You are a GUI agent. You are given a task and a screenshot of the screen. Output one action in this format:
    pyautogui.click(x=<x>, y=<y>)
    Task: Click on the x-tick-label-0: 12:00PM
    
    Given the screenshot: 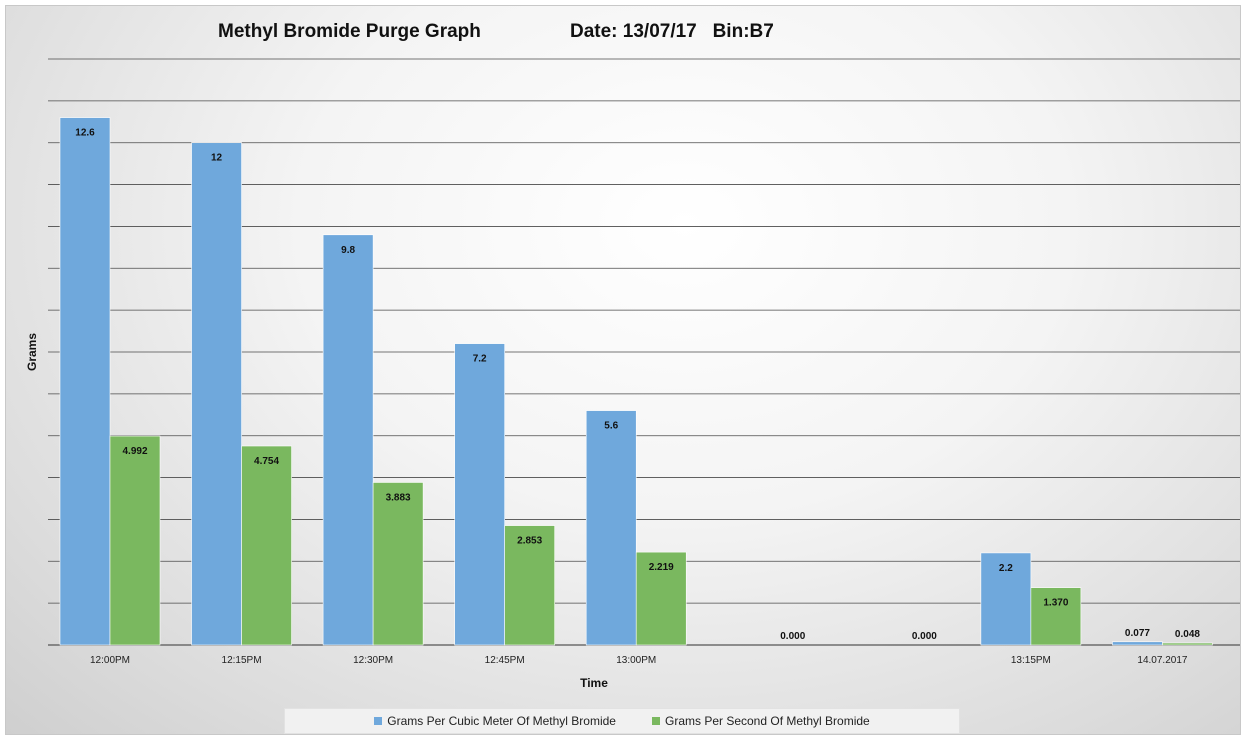 What is the action you would take?
    pyautogui.click(x=110, y=660)
    